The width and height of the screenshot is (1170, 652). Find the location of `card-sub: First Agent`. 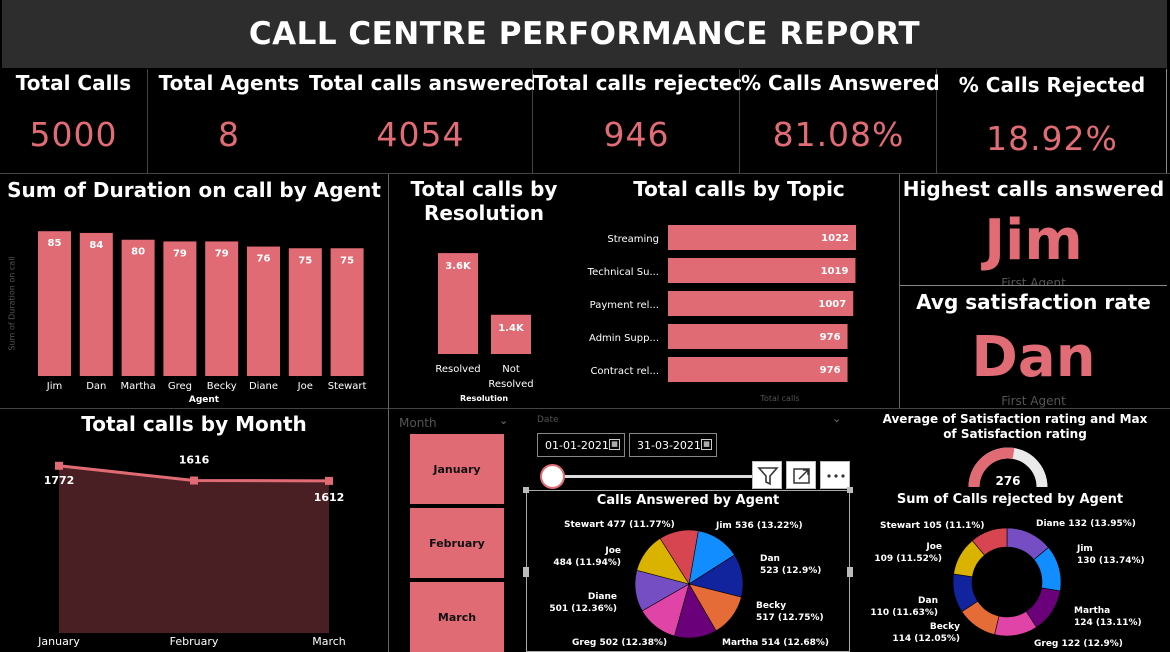

card-sub: First Agent is located at coordinates (1033, 401).